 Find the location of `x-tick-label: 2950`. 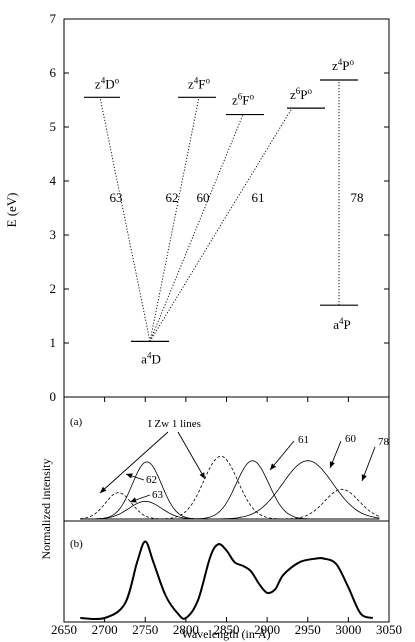

x-tick-label: 2950 is located at coordinates (308, 629).